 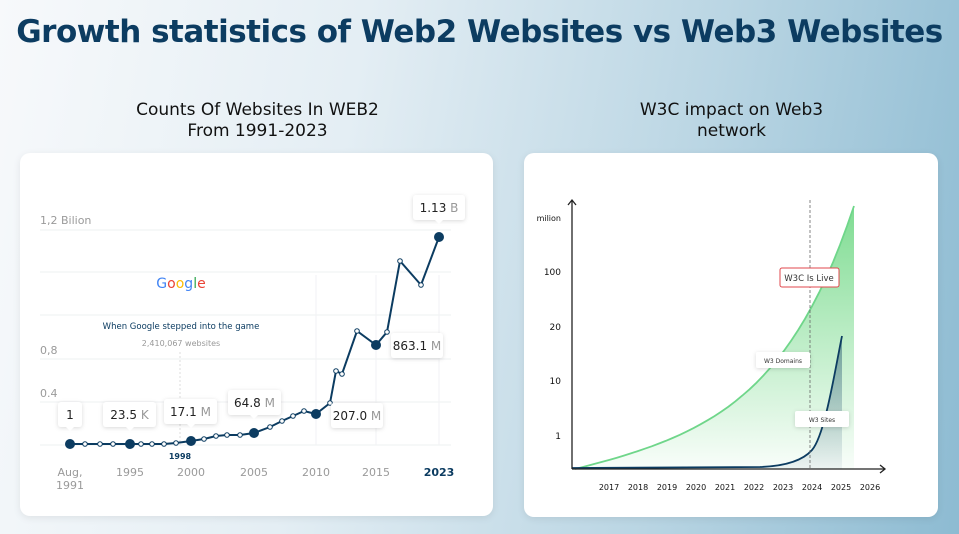 I want to click on w3-sites-line, so click(x=707, y=402).